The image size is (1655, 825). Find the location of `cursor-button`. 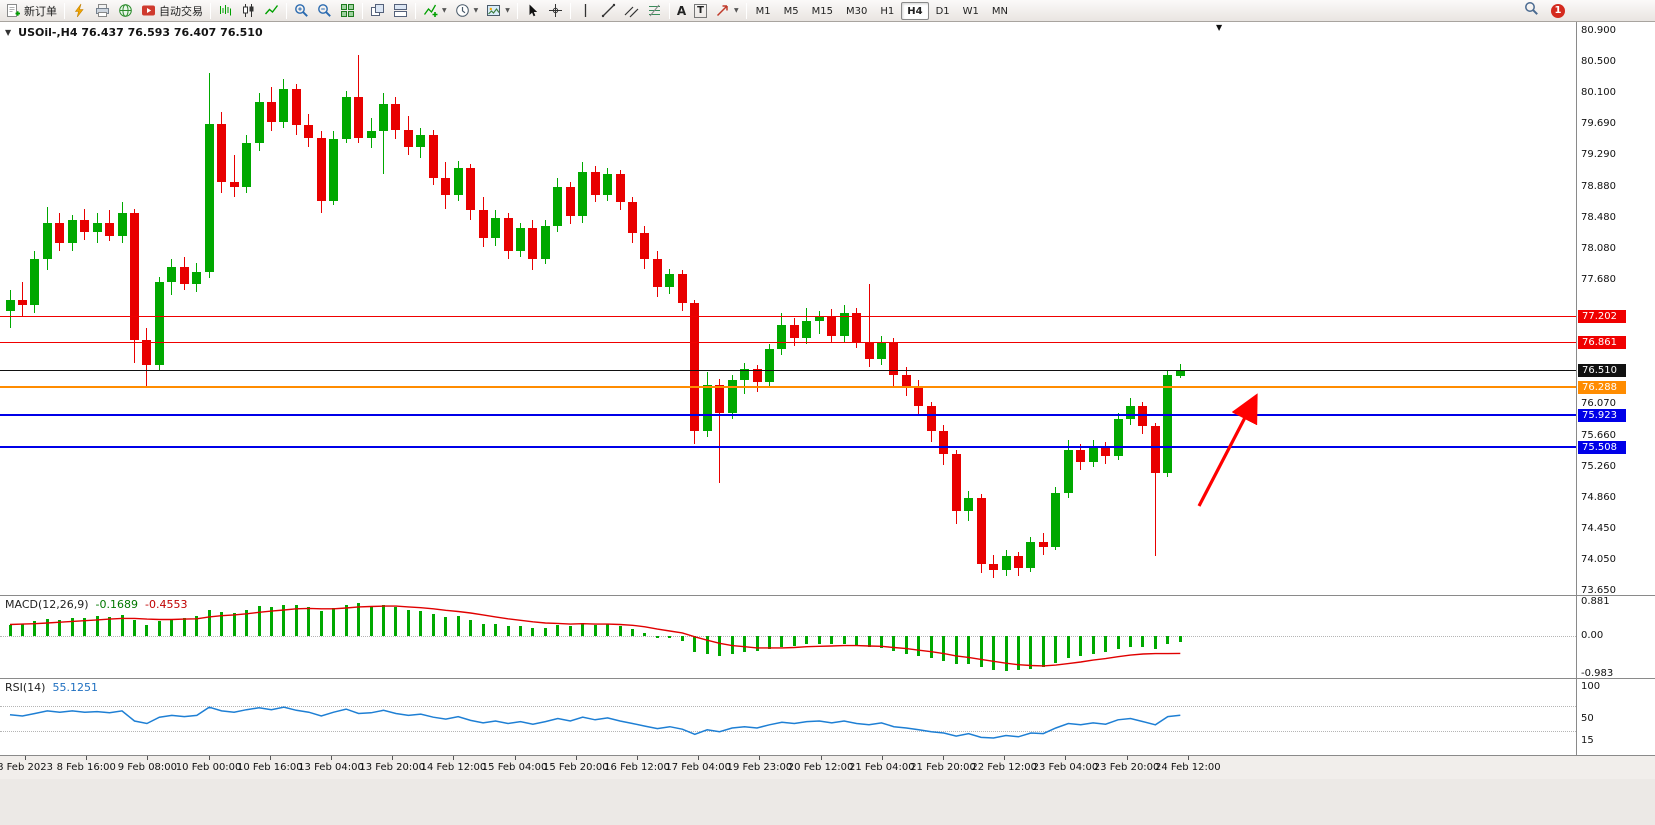

cursor-button is located at coordinates (532, 11).